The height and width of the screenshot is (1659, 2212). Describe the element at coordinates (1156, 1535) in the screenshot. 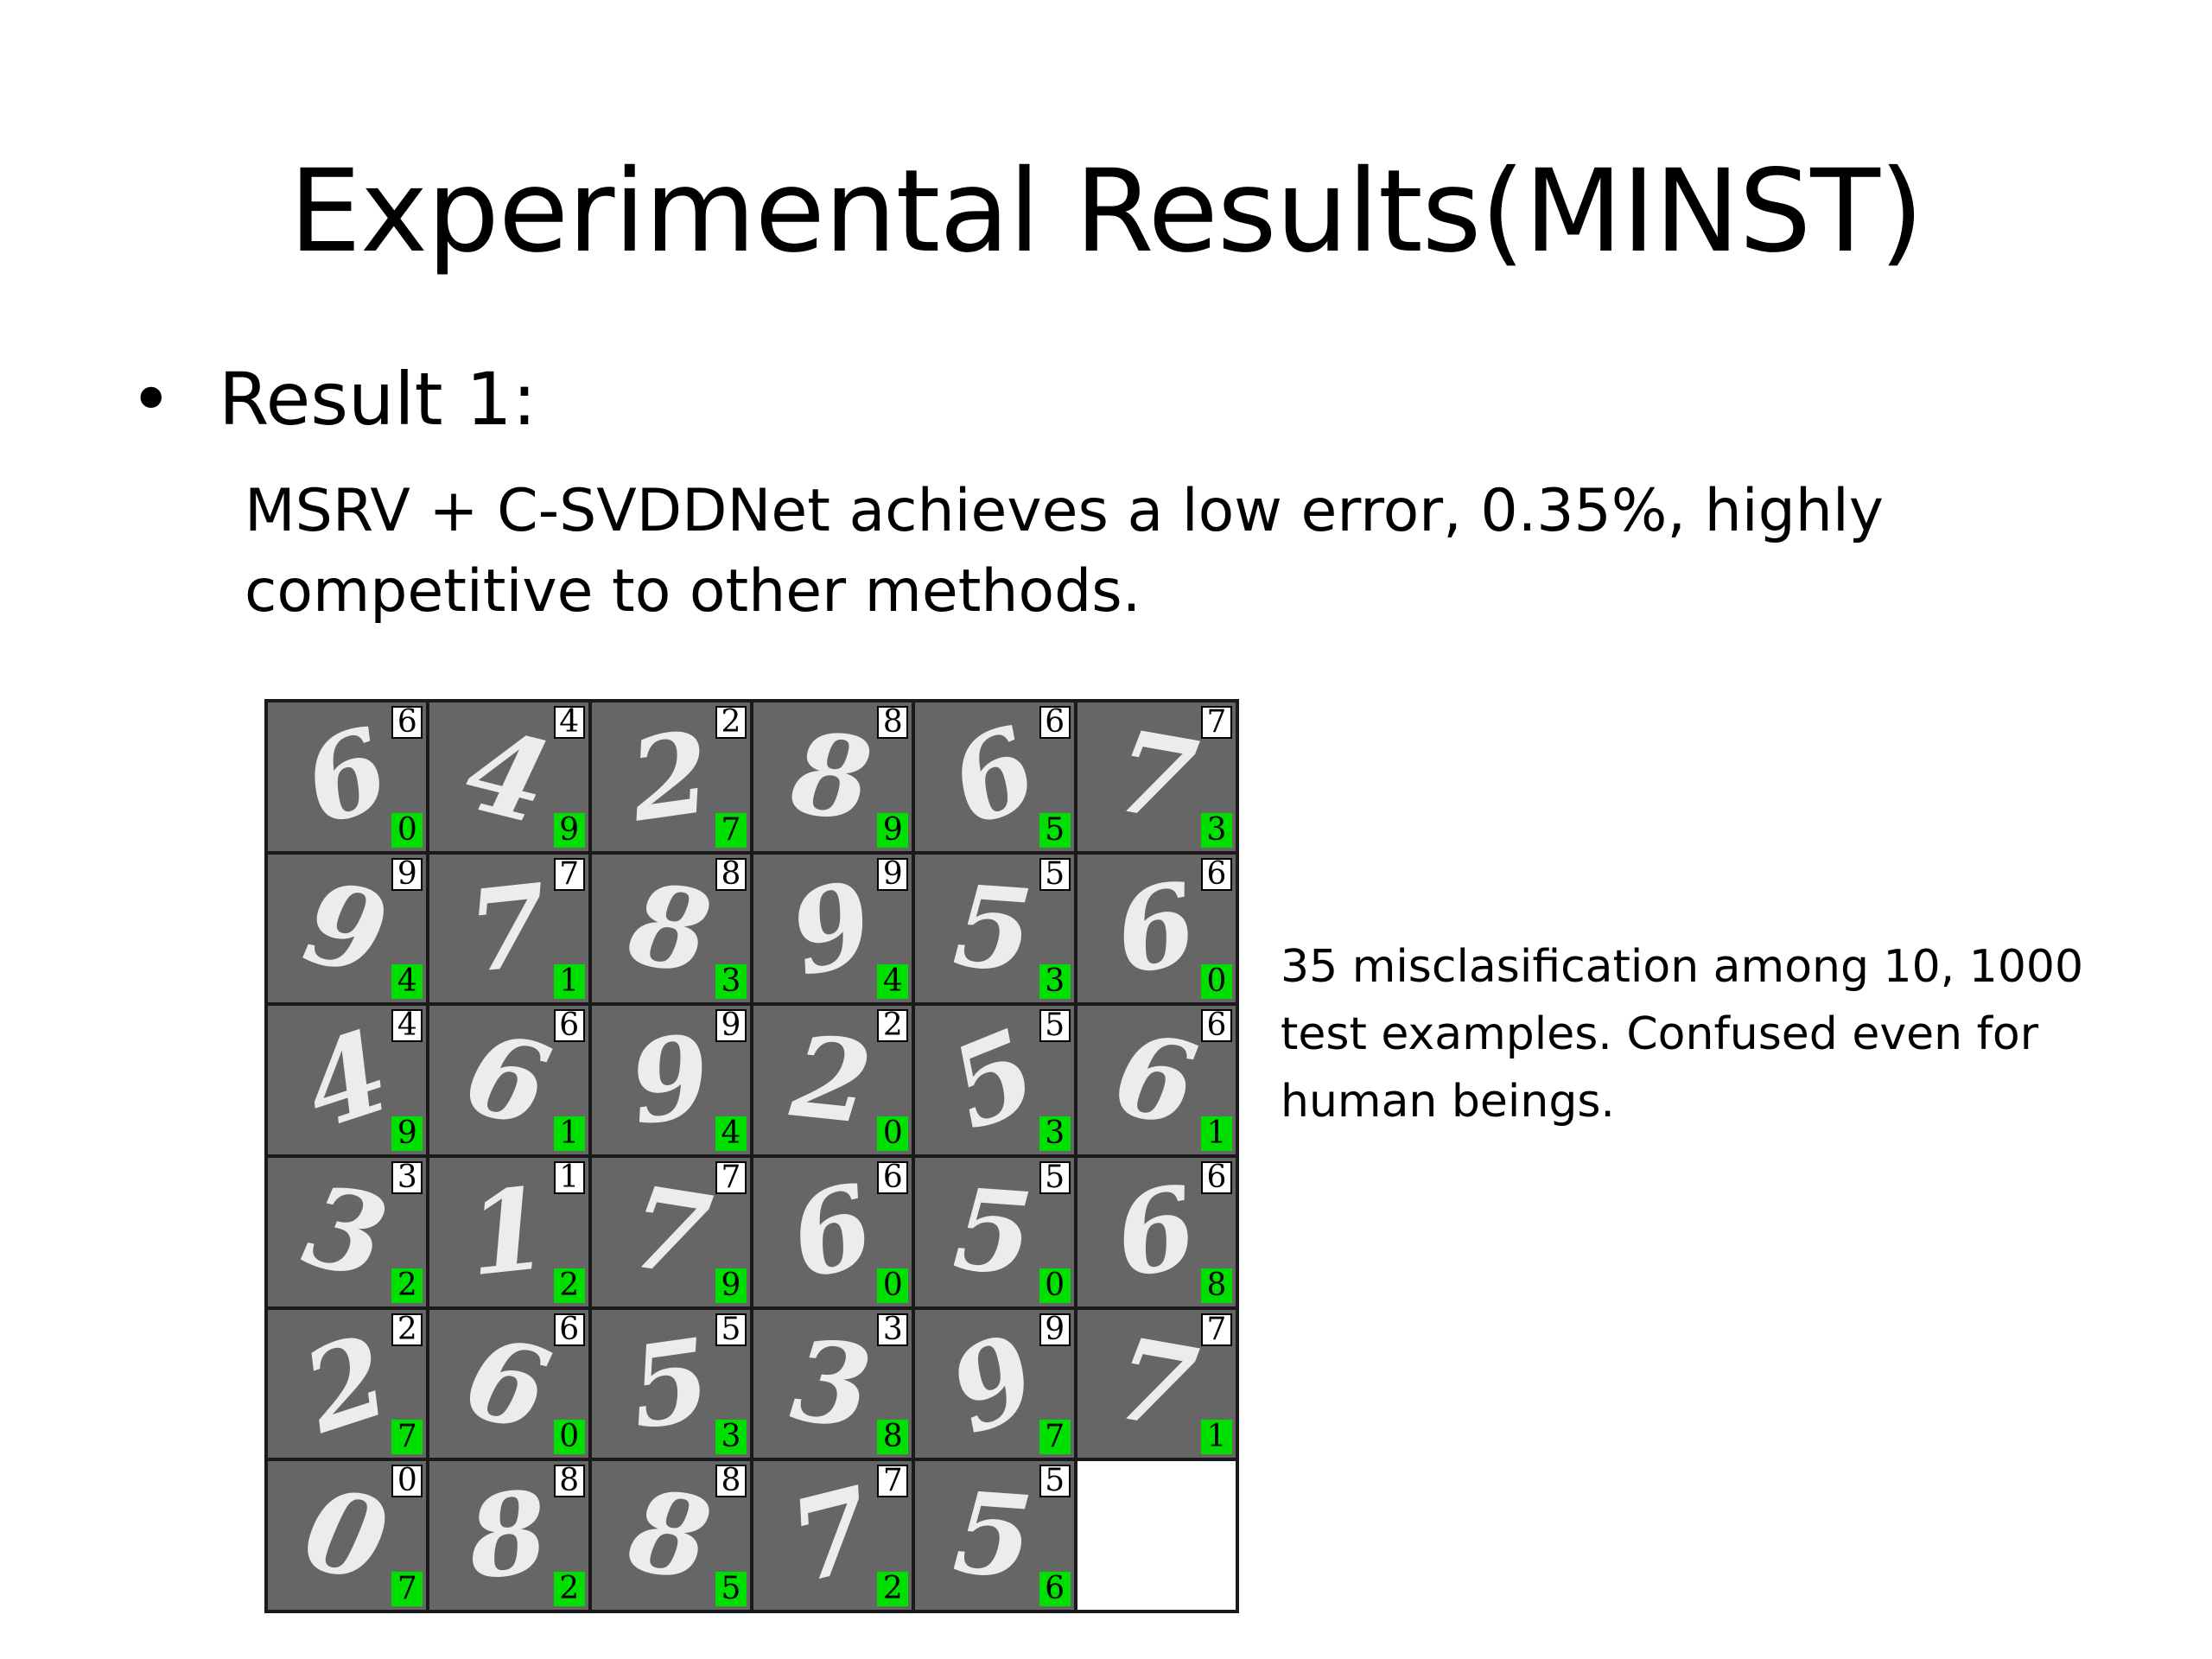

I see `empty-cell` at that location.